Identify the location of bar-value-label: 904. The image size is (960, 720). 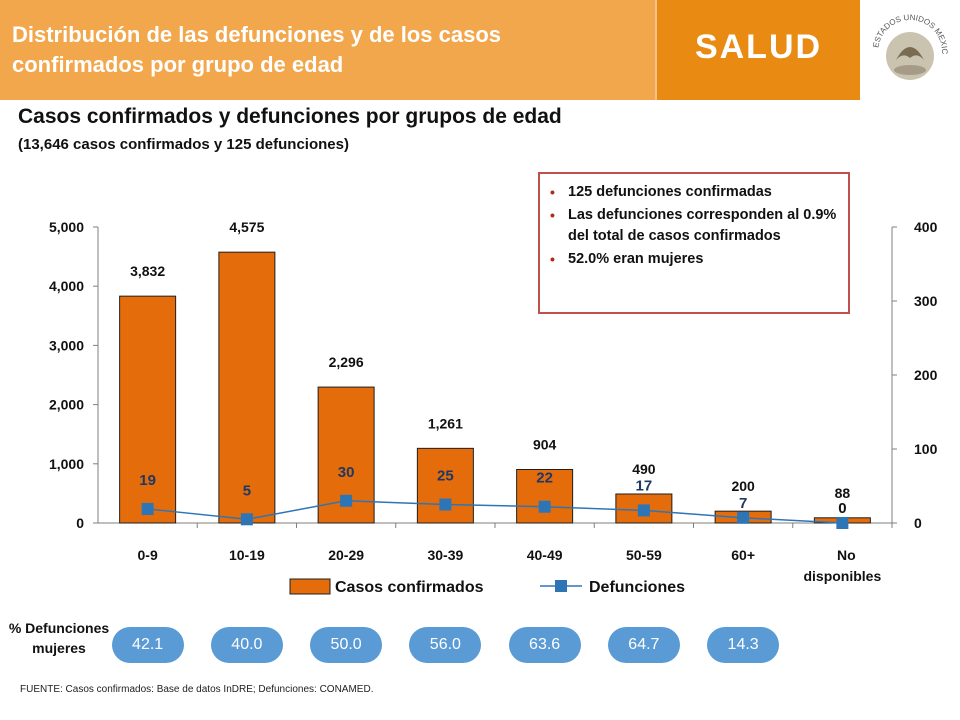
(545, 444).